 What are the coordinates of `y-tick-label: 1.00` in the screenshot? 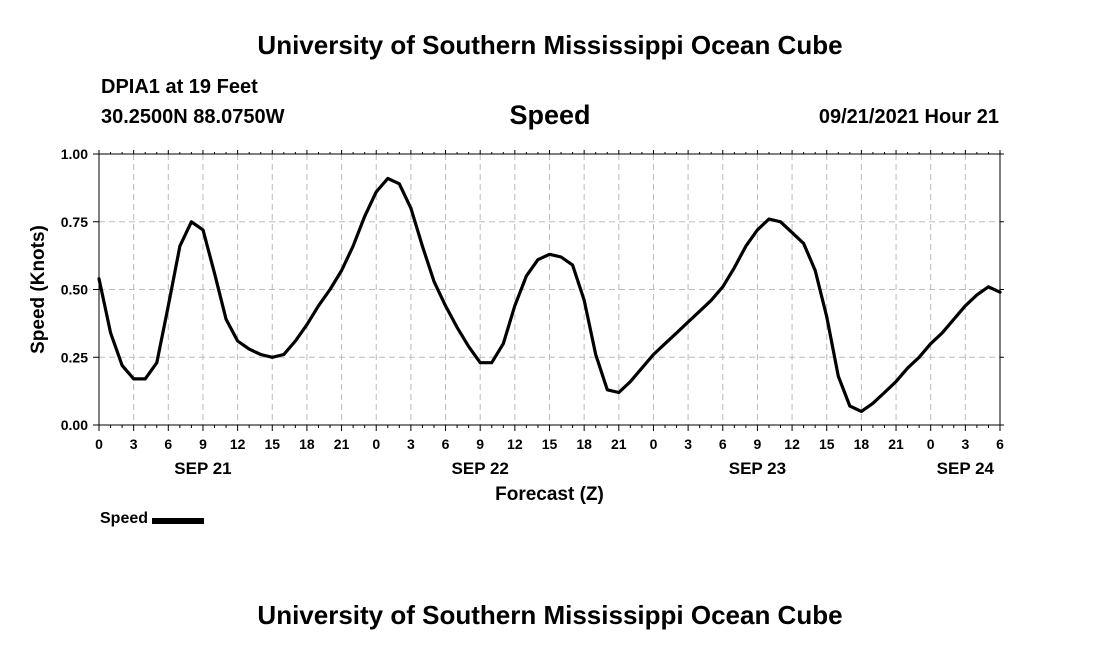 It's located at (74, 154).